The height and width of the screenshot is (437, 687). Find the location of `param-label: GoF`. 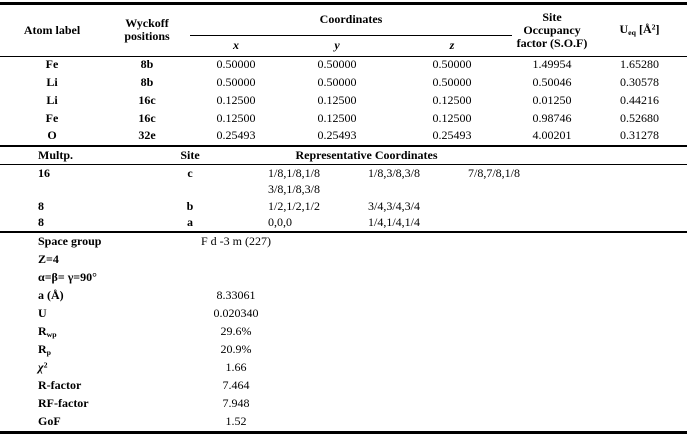

param-label: GoF is located at coordinates (49, 421).